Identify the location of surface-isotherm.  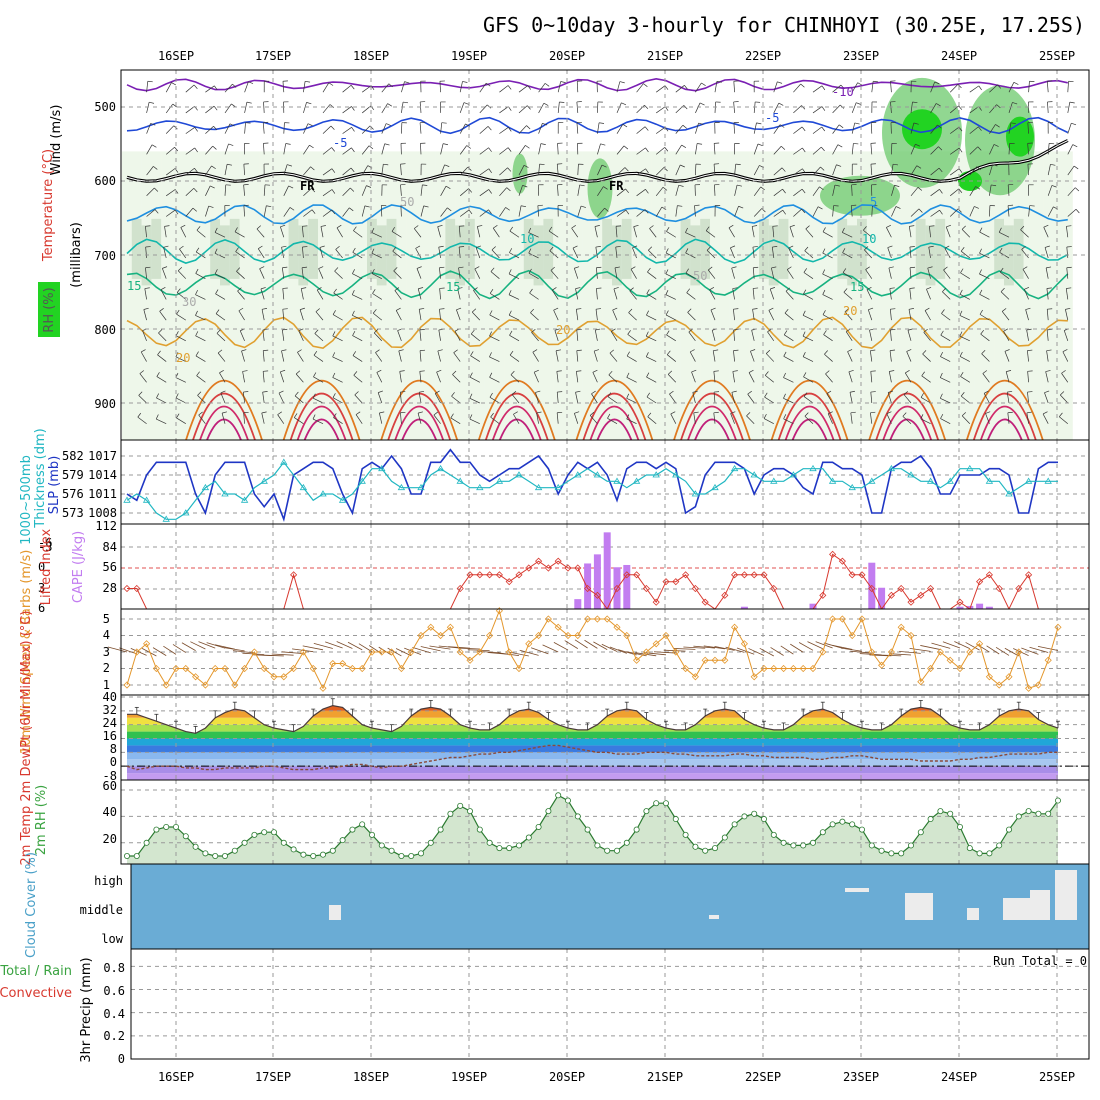
(419, 423).